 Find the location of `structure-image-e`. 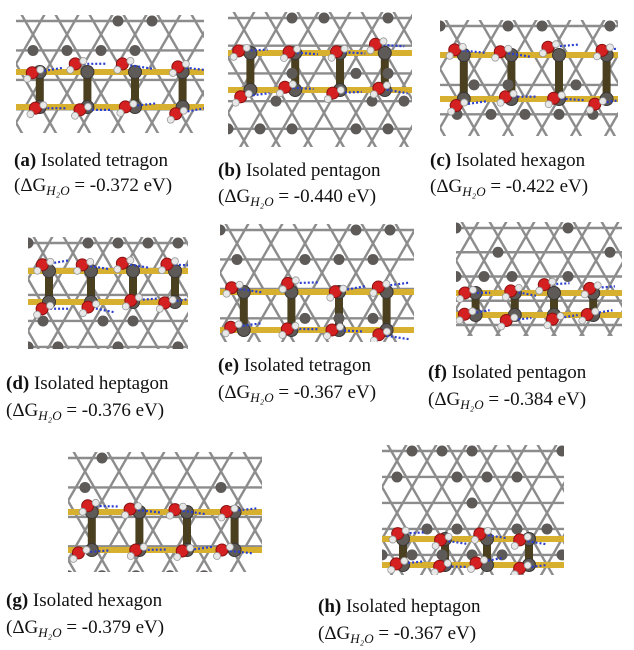

structure-image-e is located at coordinates (317, 283).